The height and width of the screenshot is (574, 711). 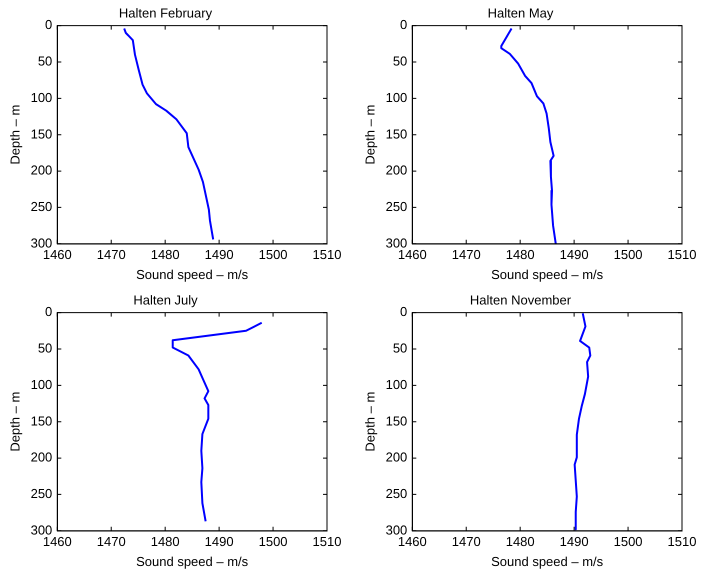 What do you see at coordinates (521, 12) in the screenshot?
I see `chart-title: Halten May` at bounding box center [521, 12].